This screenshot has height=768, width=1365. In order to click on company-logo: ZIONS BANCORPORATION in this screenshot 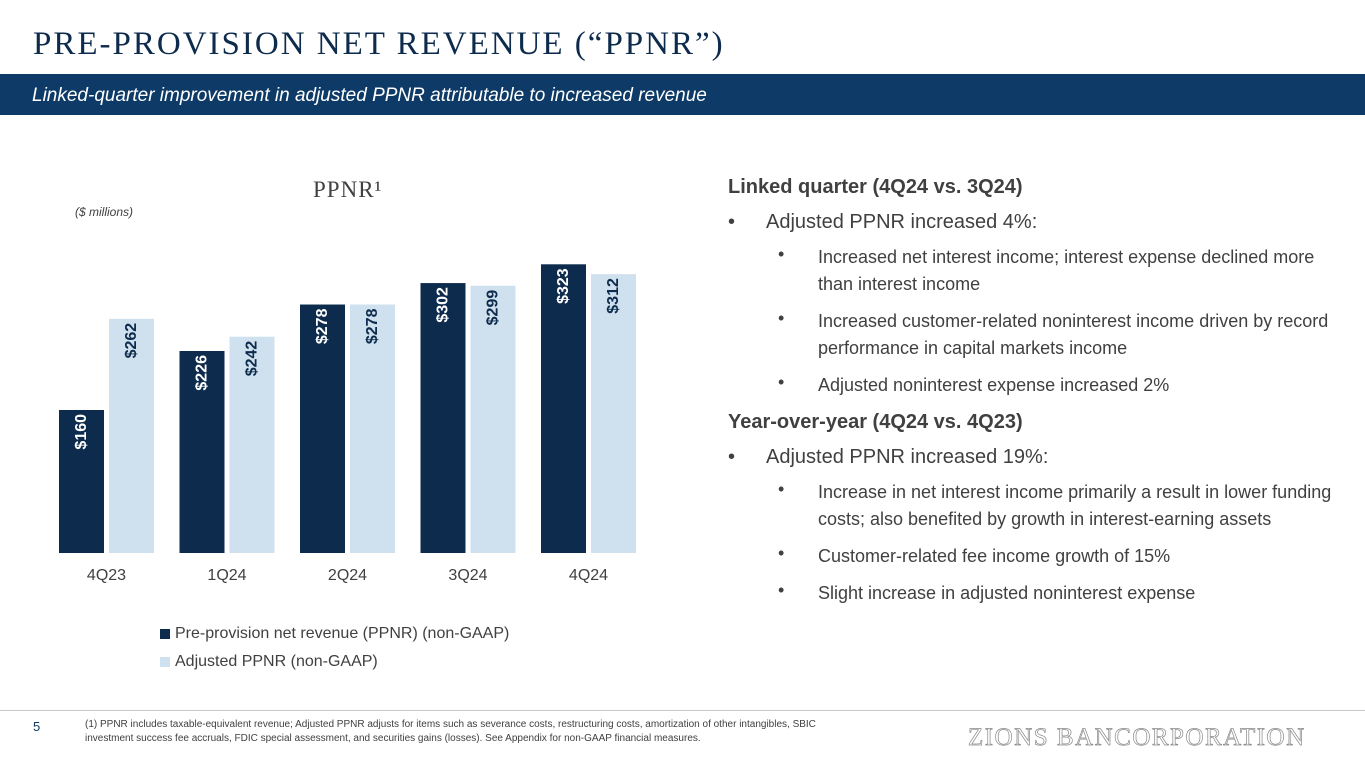, I will do `click(1137, 738)`.